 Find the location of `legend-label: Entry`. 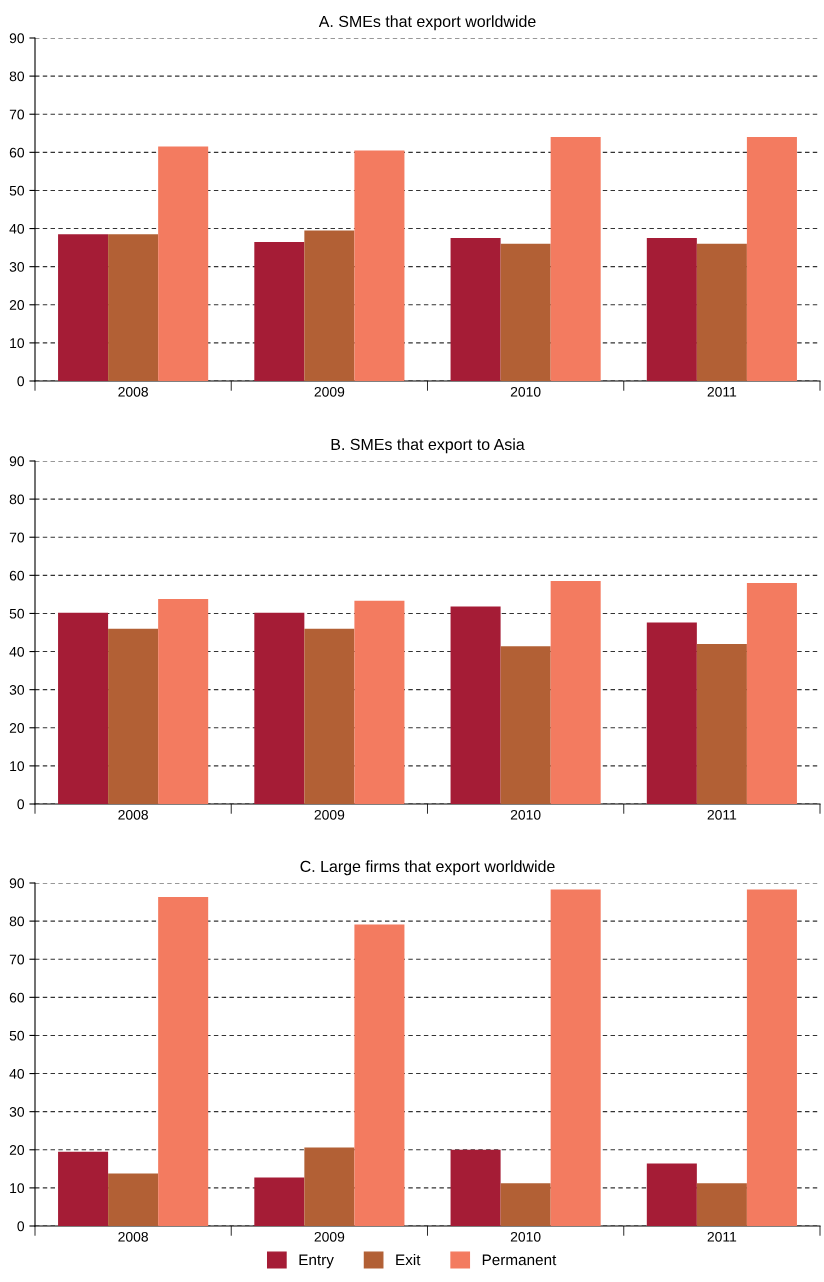

legend-label: Entry is located at coordinates (316, 1261).